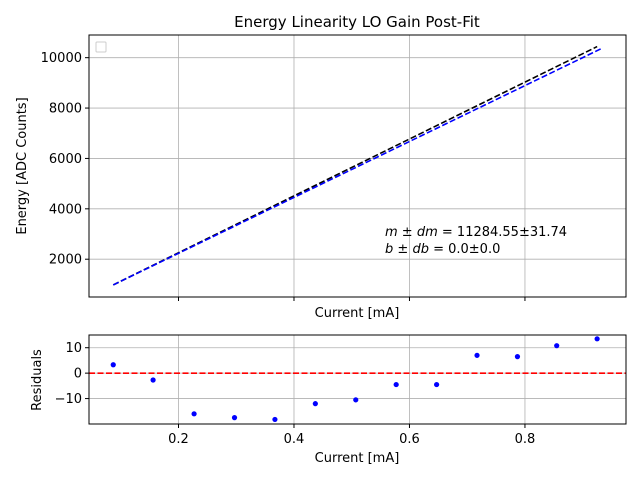  I want to click on chart-title: Energy Linearity LO Gain Post-Fit, so click(357, 22).